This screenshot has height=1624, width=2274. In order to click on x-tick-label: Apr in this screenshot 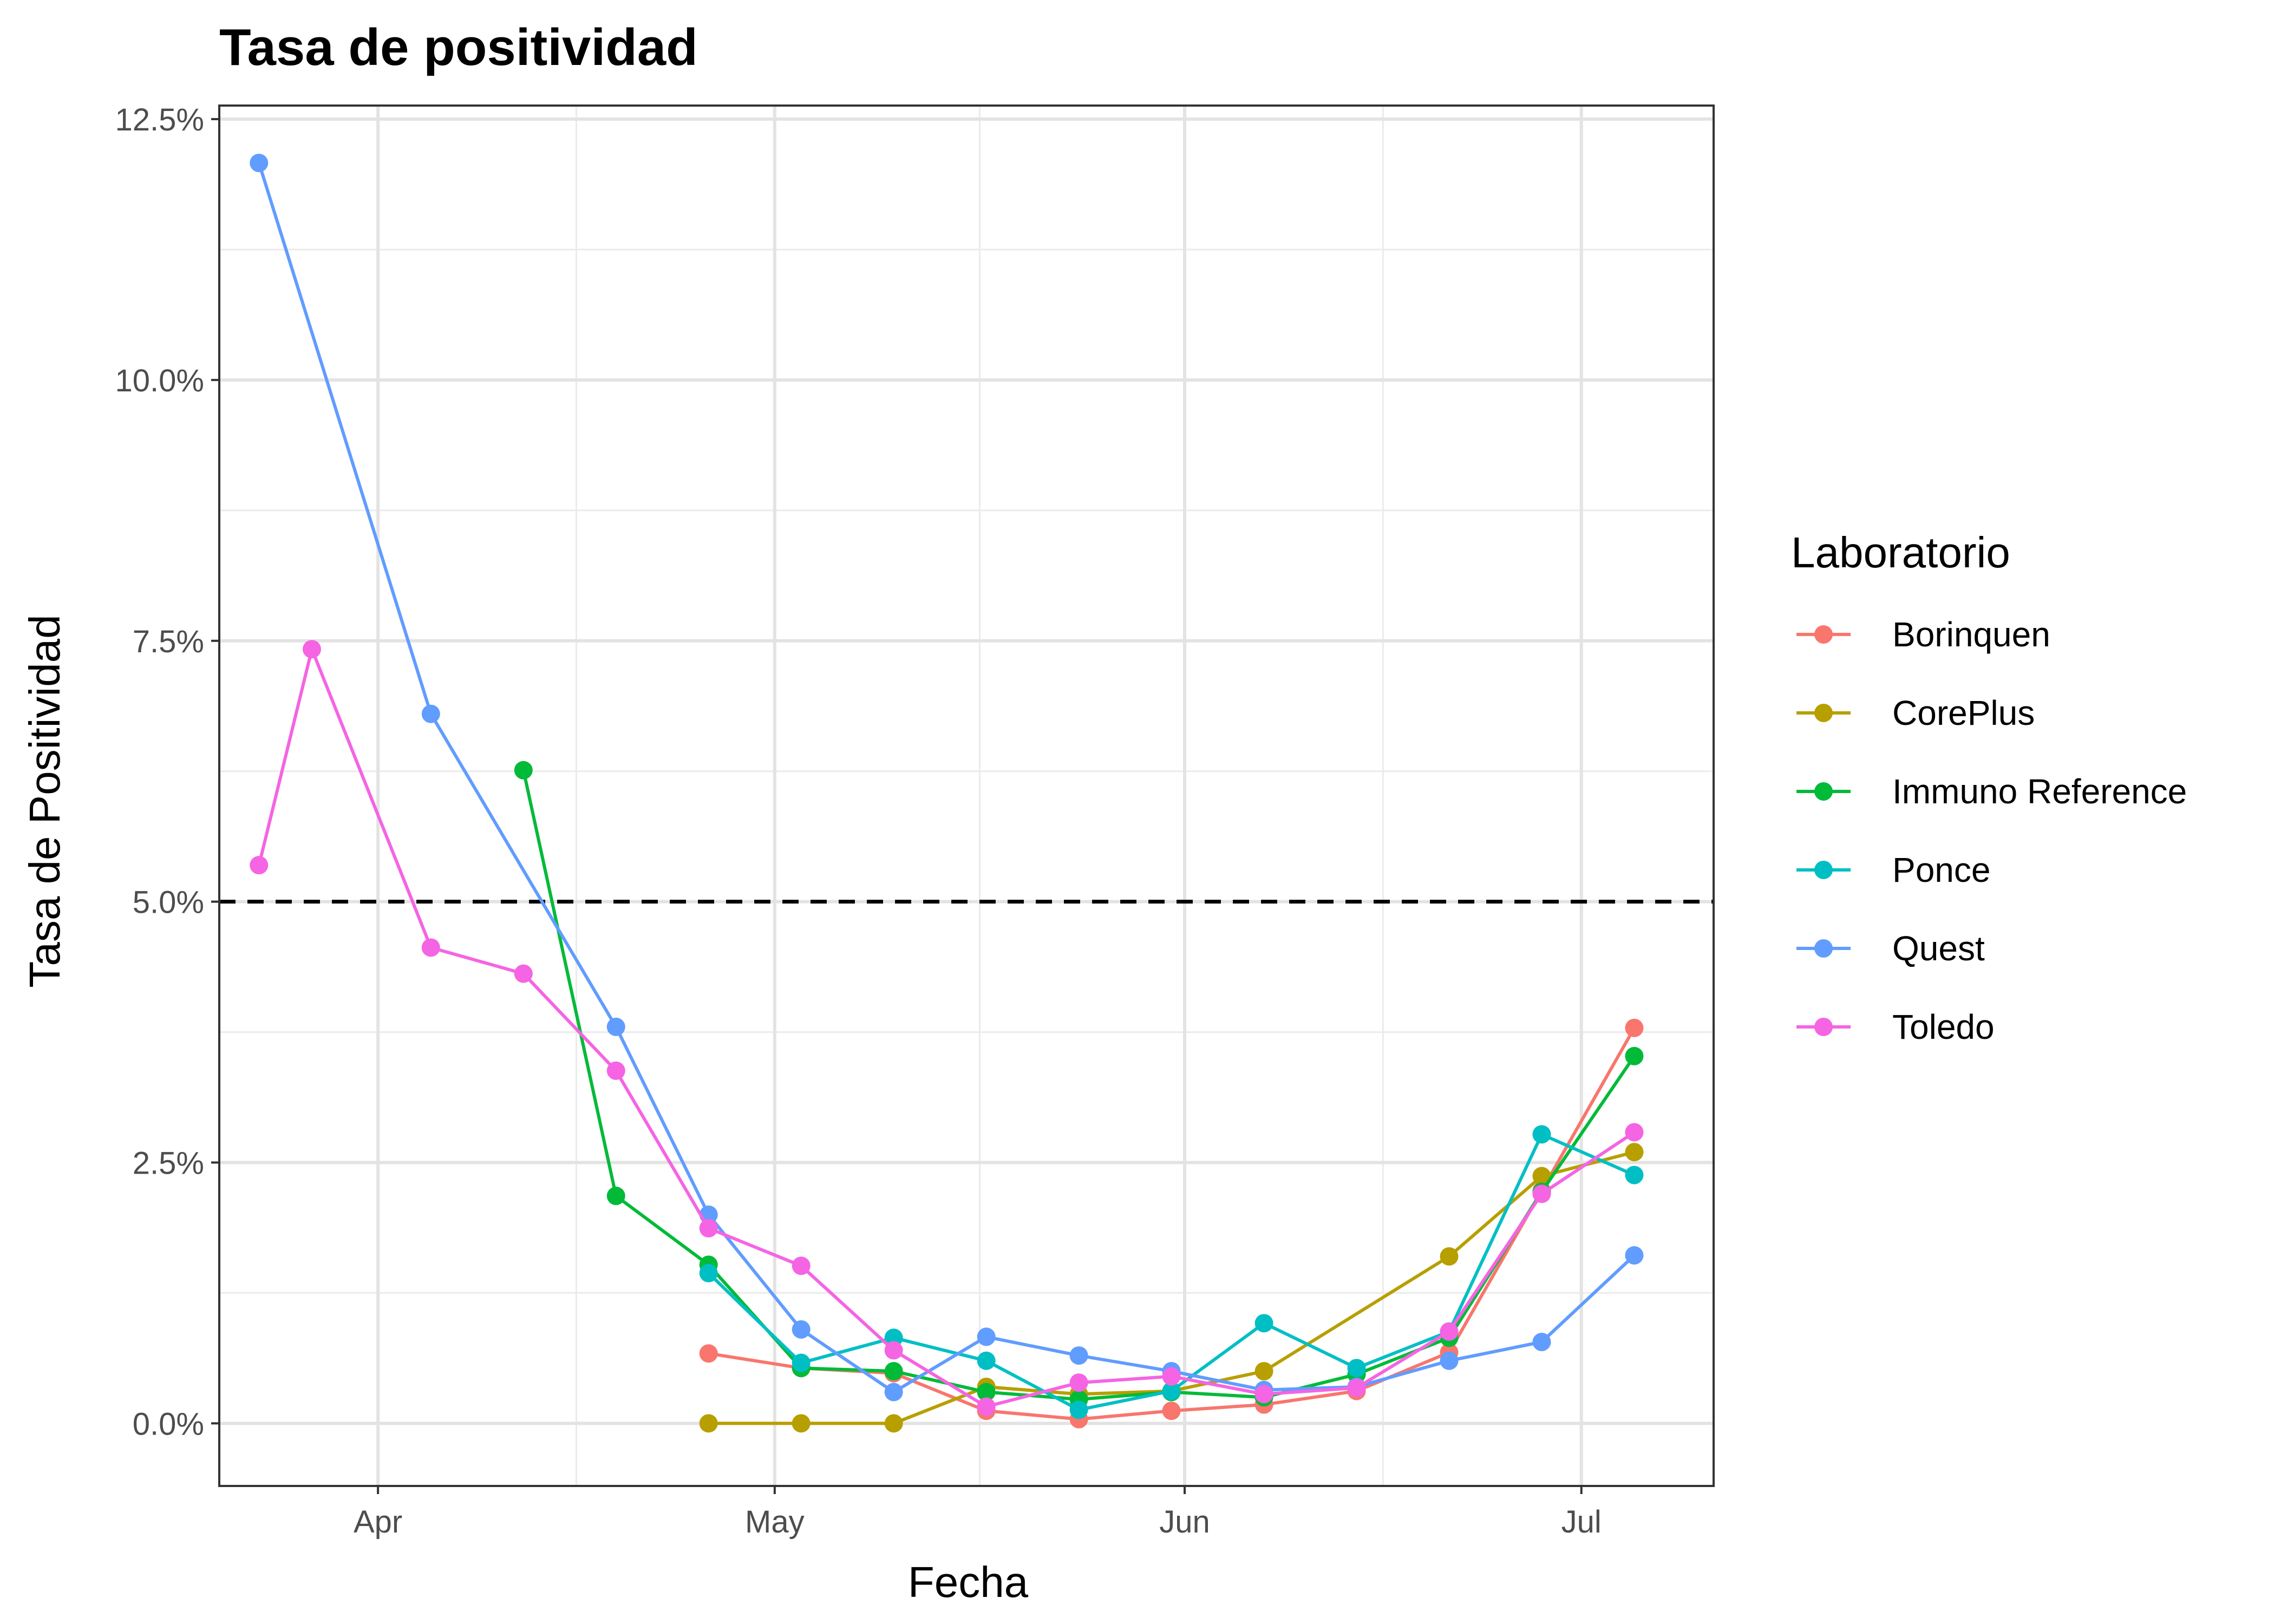, I will do `click(378, 1522)`.